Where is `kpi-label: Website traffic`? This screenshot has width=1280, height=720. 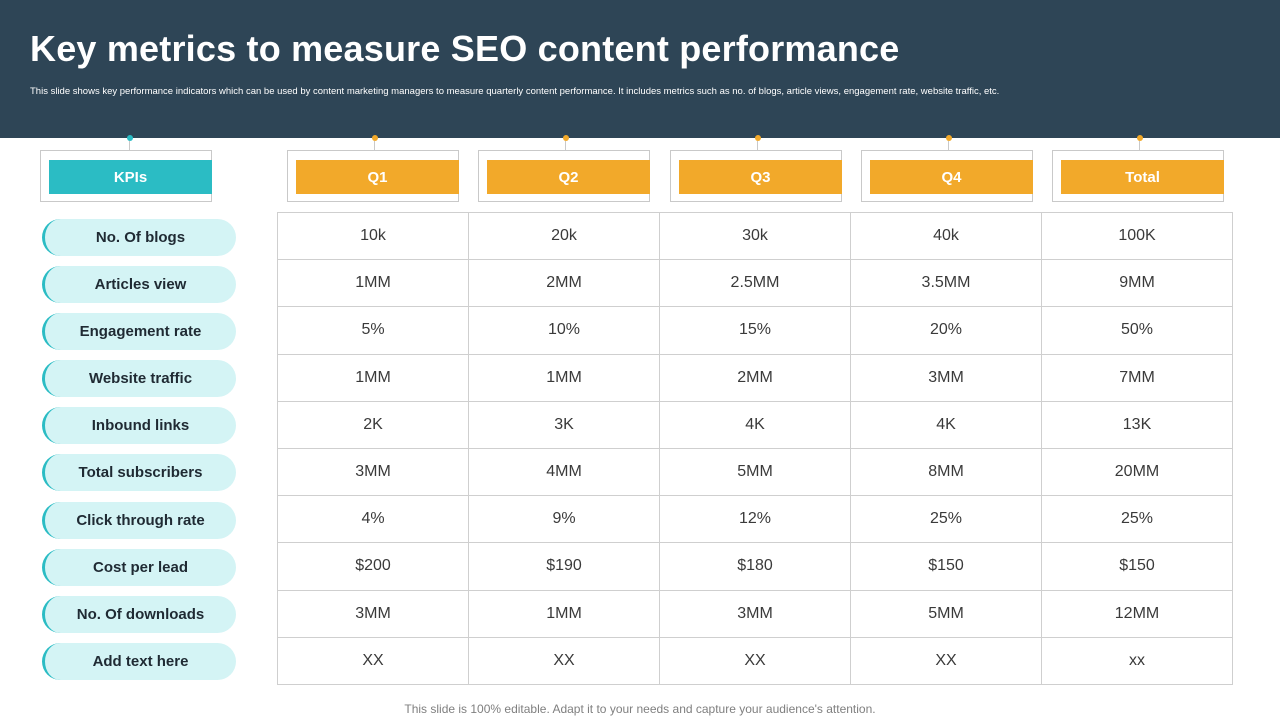 kpi-label: Website traffic is located at coordinates (139, 378).